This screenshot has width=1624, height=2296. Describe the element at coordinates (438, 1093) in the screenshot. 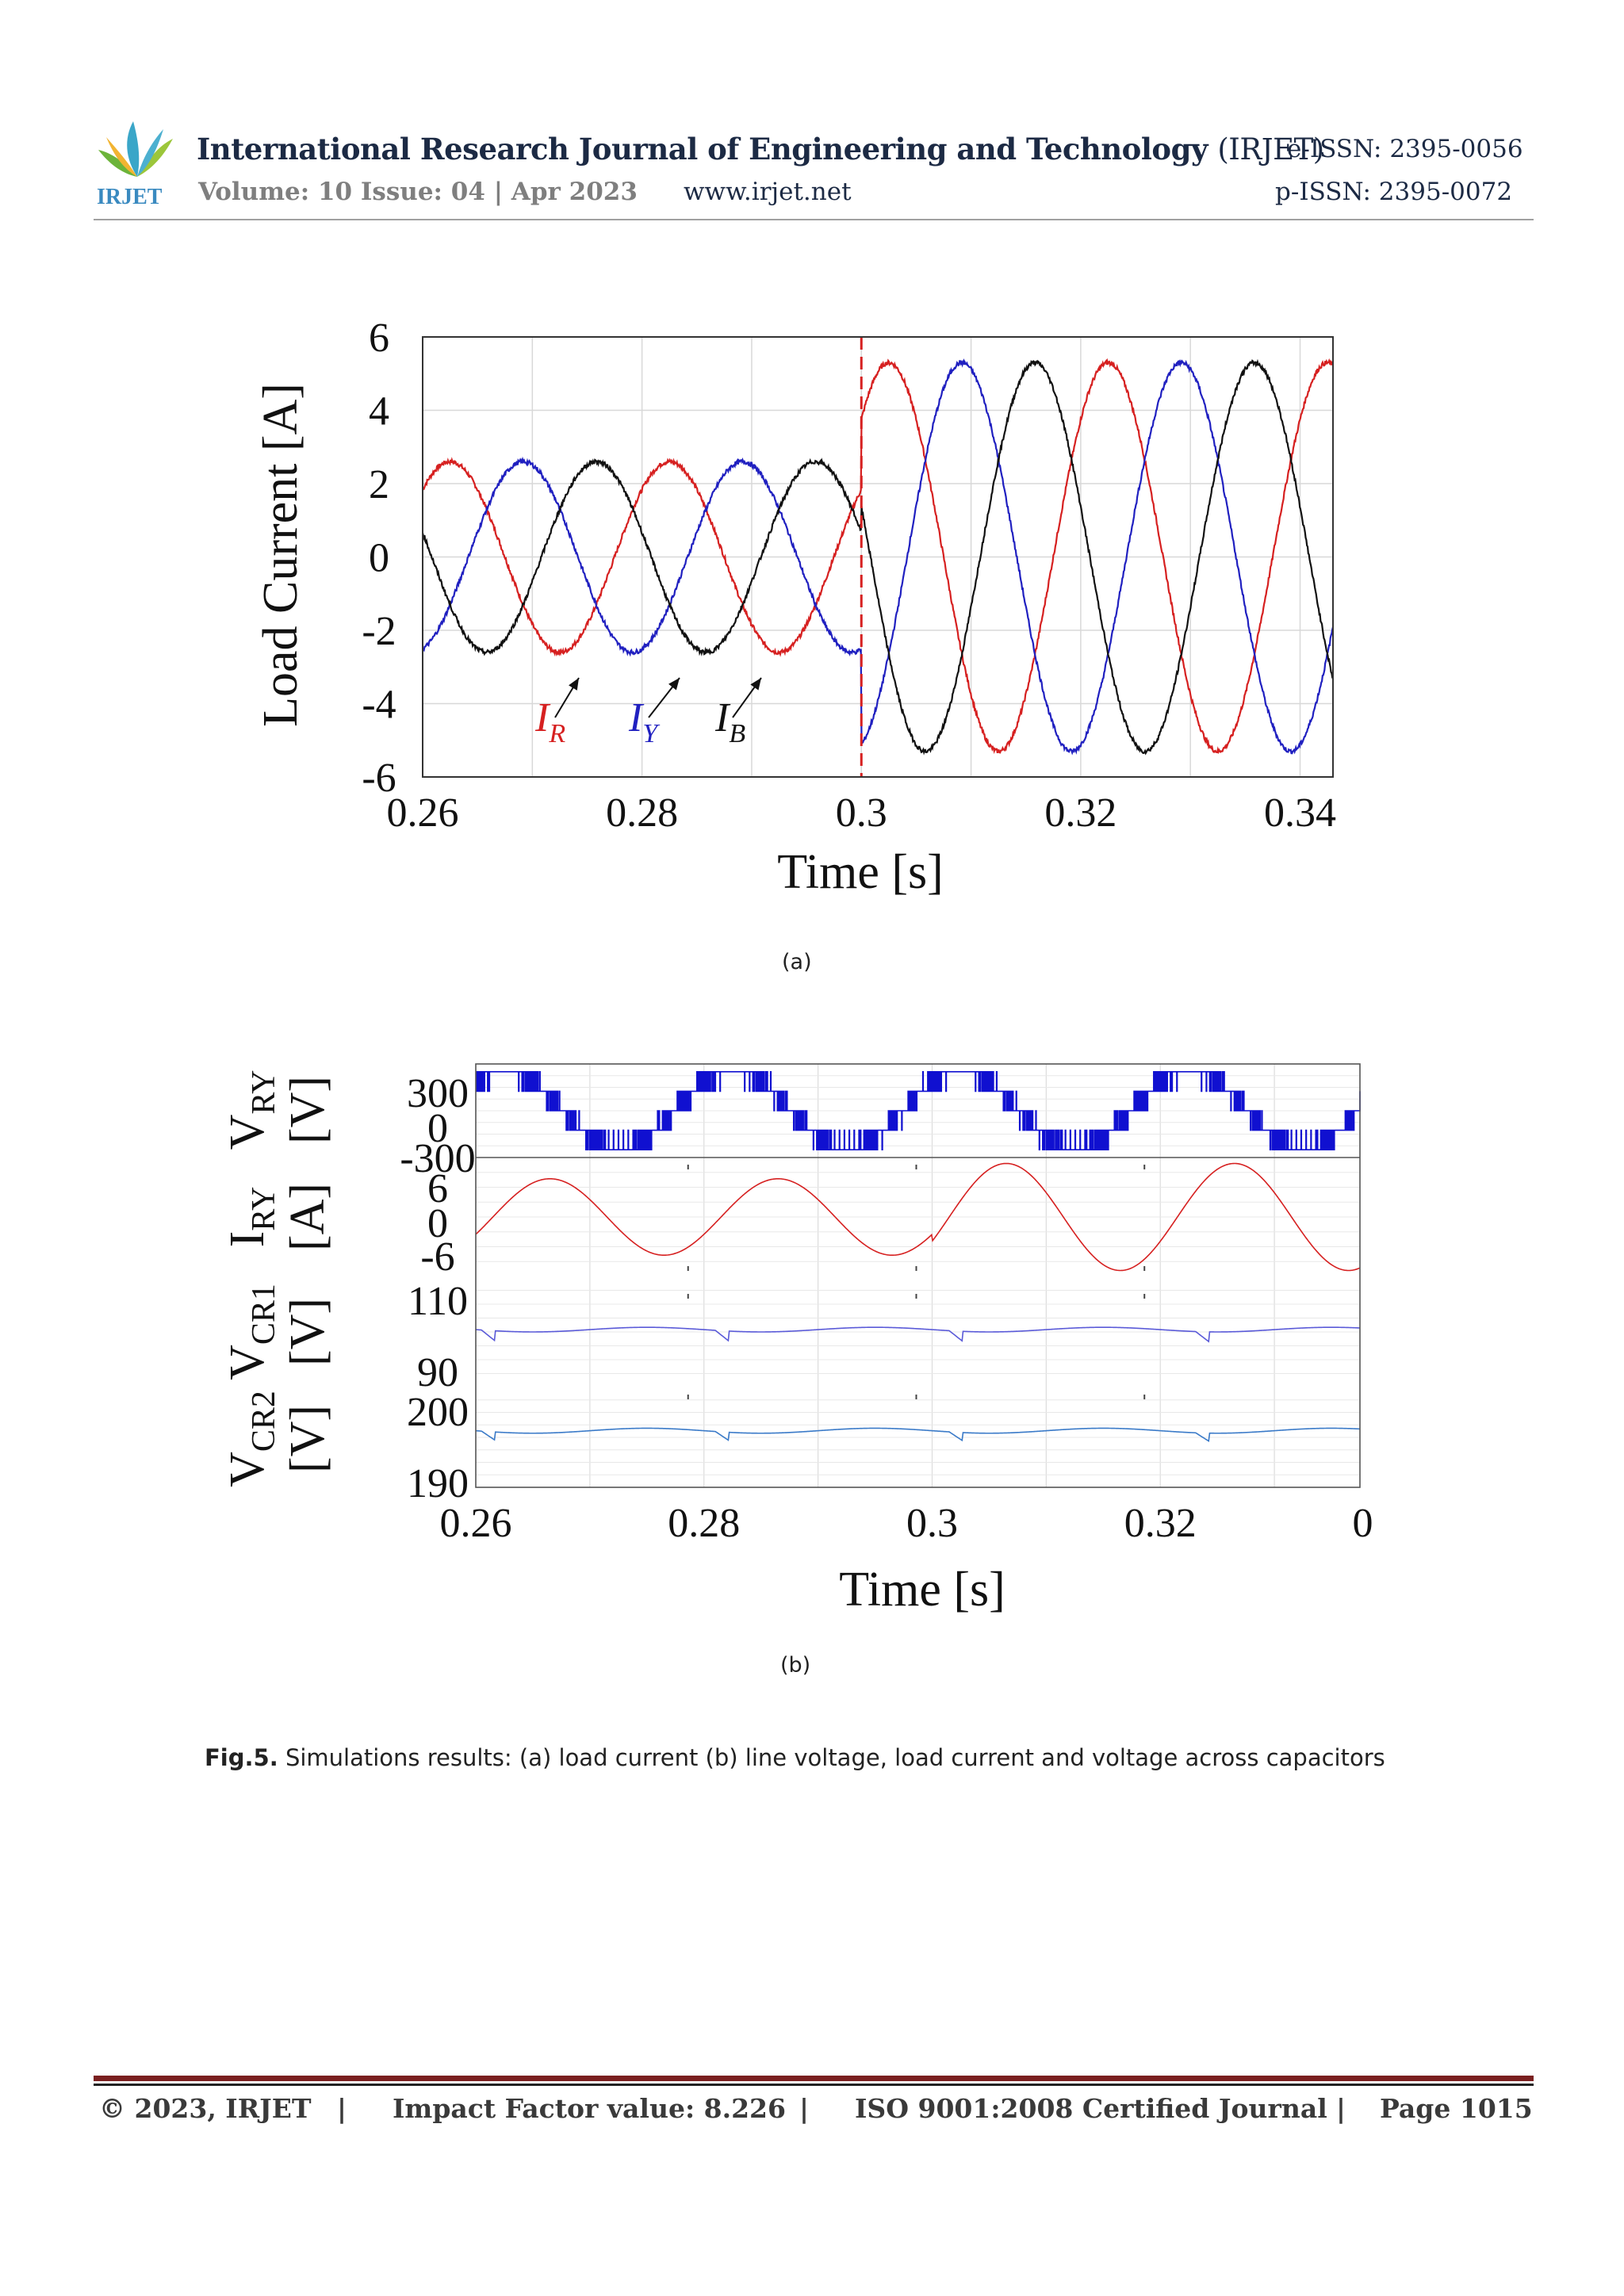

I see `y-tick-label: 300` at that location.